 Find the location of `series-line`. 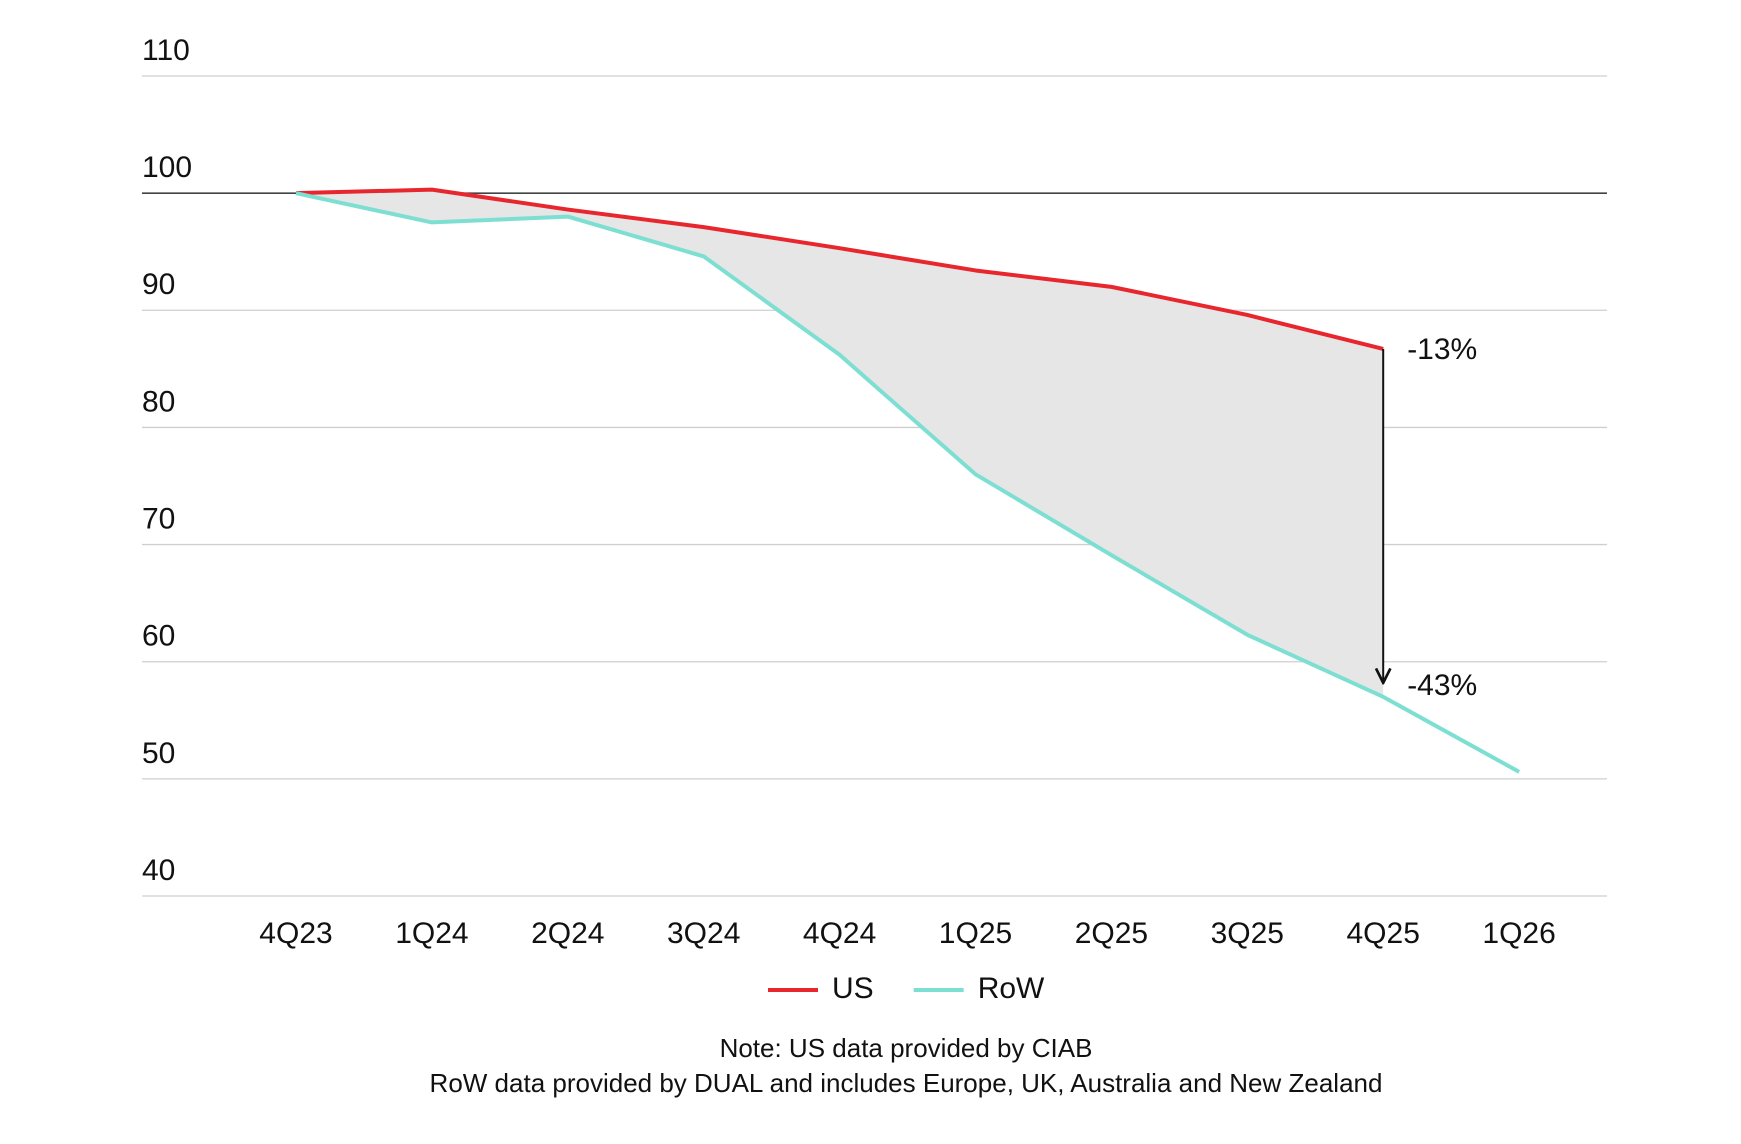

series-line is located at coordinates (839, 269).